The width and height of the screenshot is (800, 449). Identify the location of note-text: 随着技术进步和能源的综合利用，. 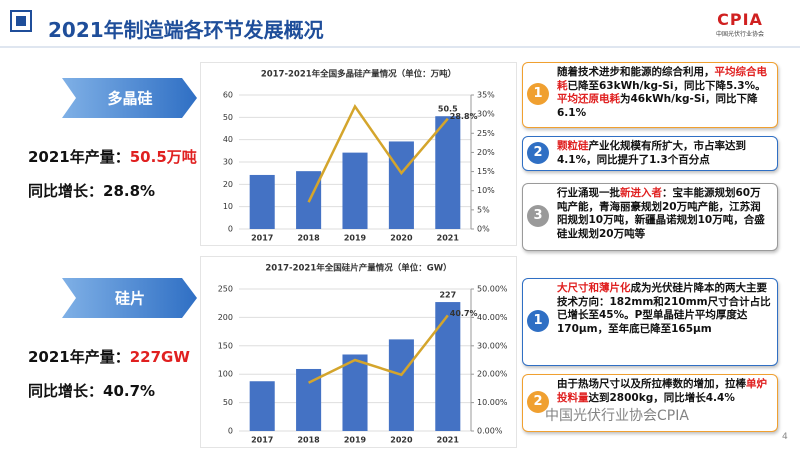
(636, 72).